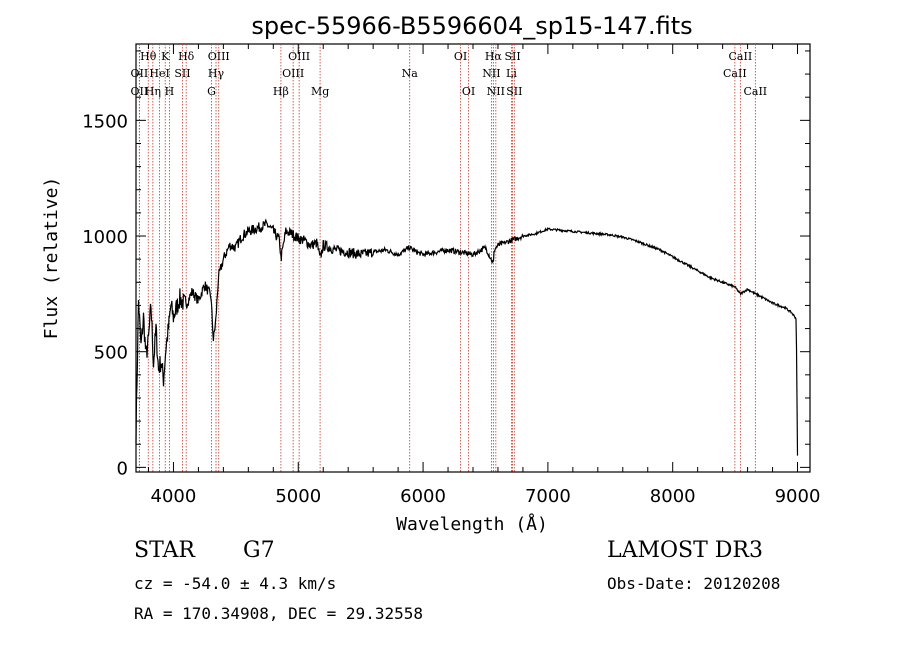  I want to click on spectral-line-label: G, so click(211, 91).